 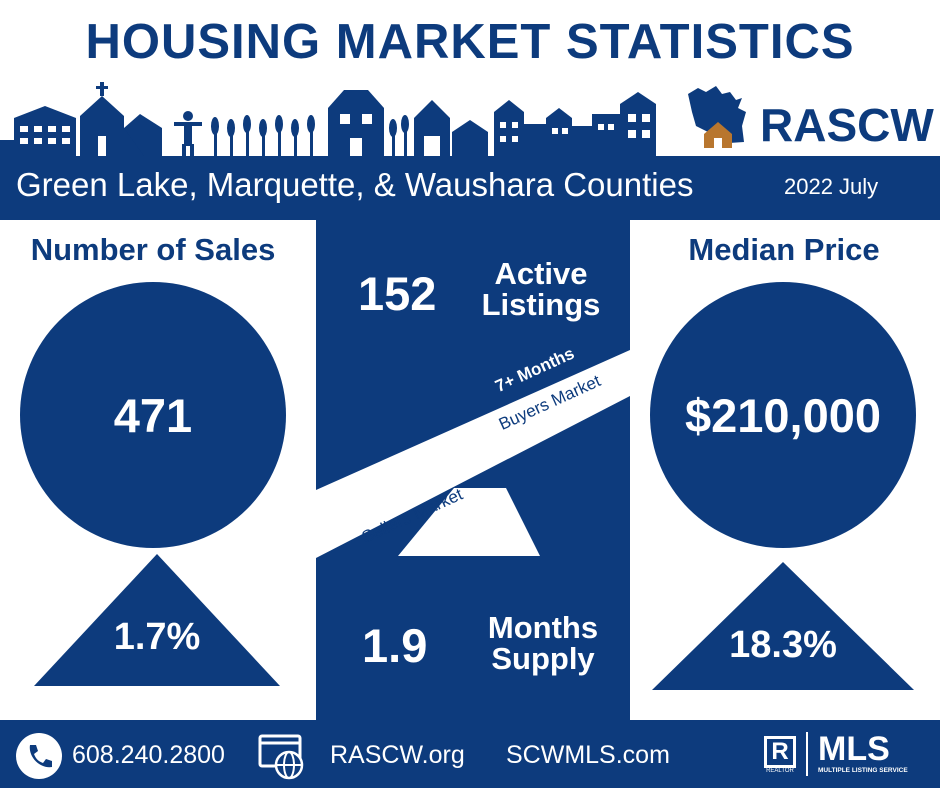 What do you see at coordinates (784, 249) in the screenshot?
I see `price-heading: Median Price` at bounding box center [784, 249].